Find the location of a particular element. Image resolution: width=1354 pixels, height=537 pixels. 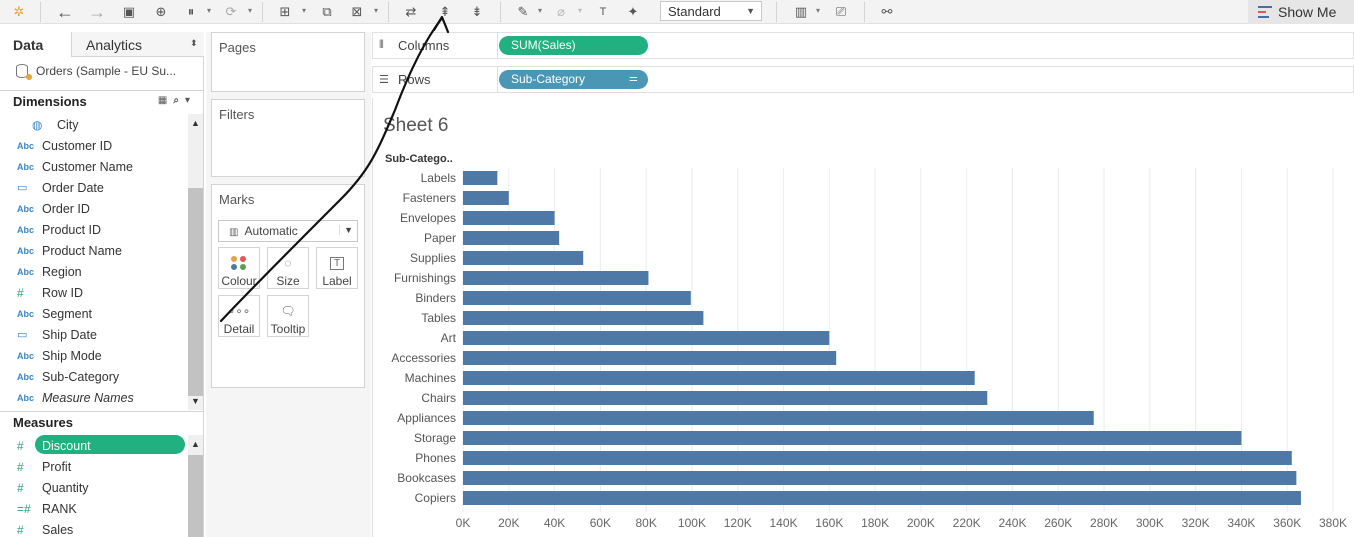

filters-card: Filters is located at coordinates (288, 138).